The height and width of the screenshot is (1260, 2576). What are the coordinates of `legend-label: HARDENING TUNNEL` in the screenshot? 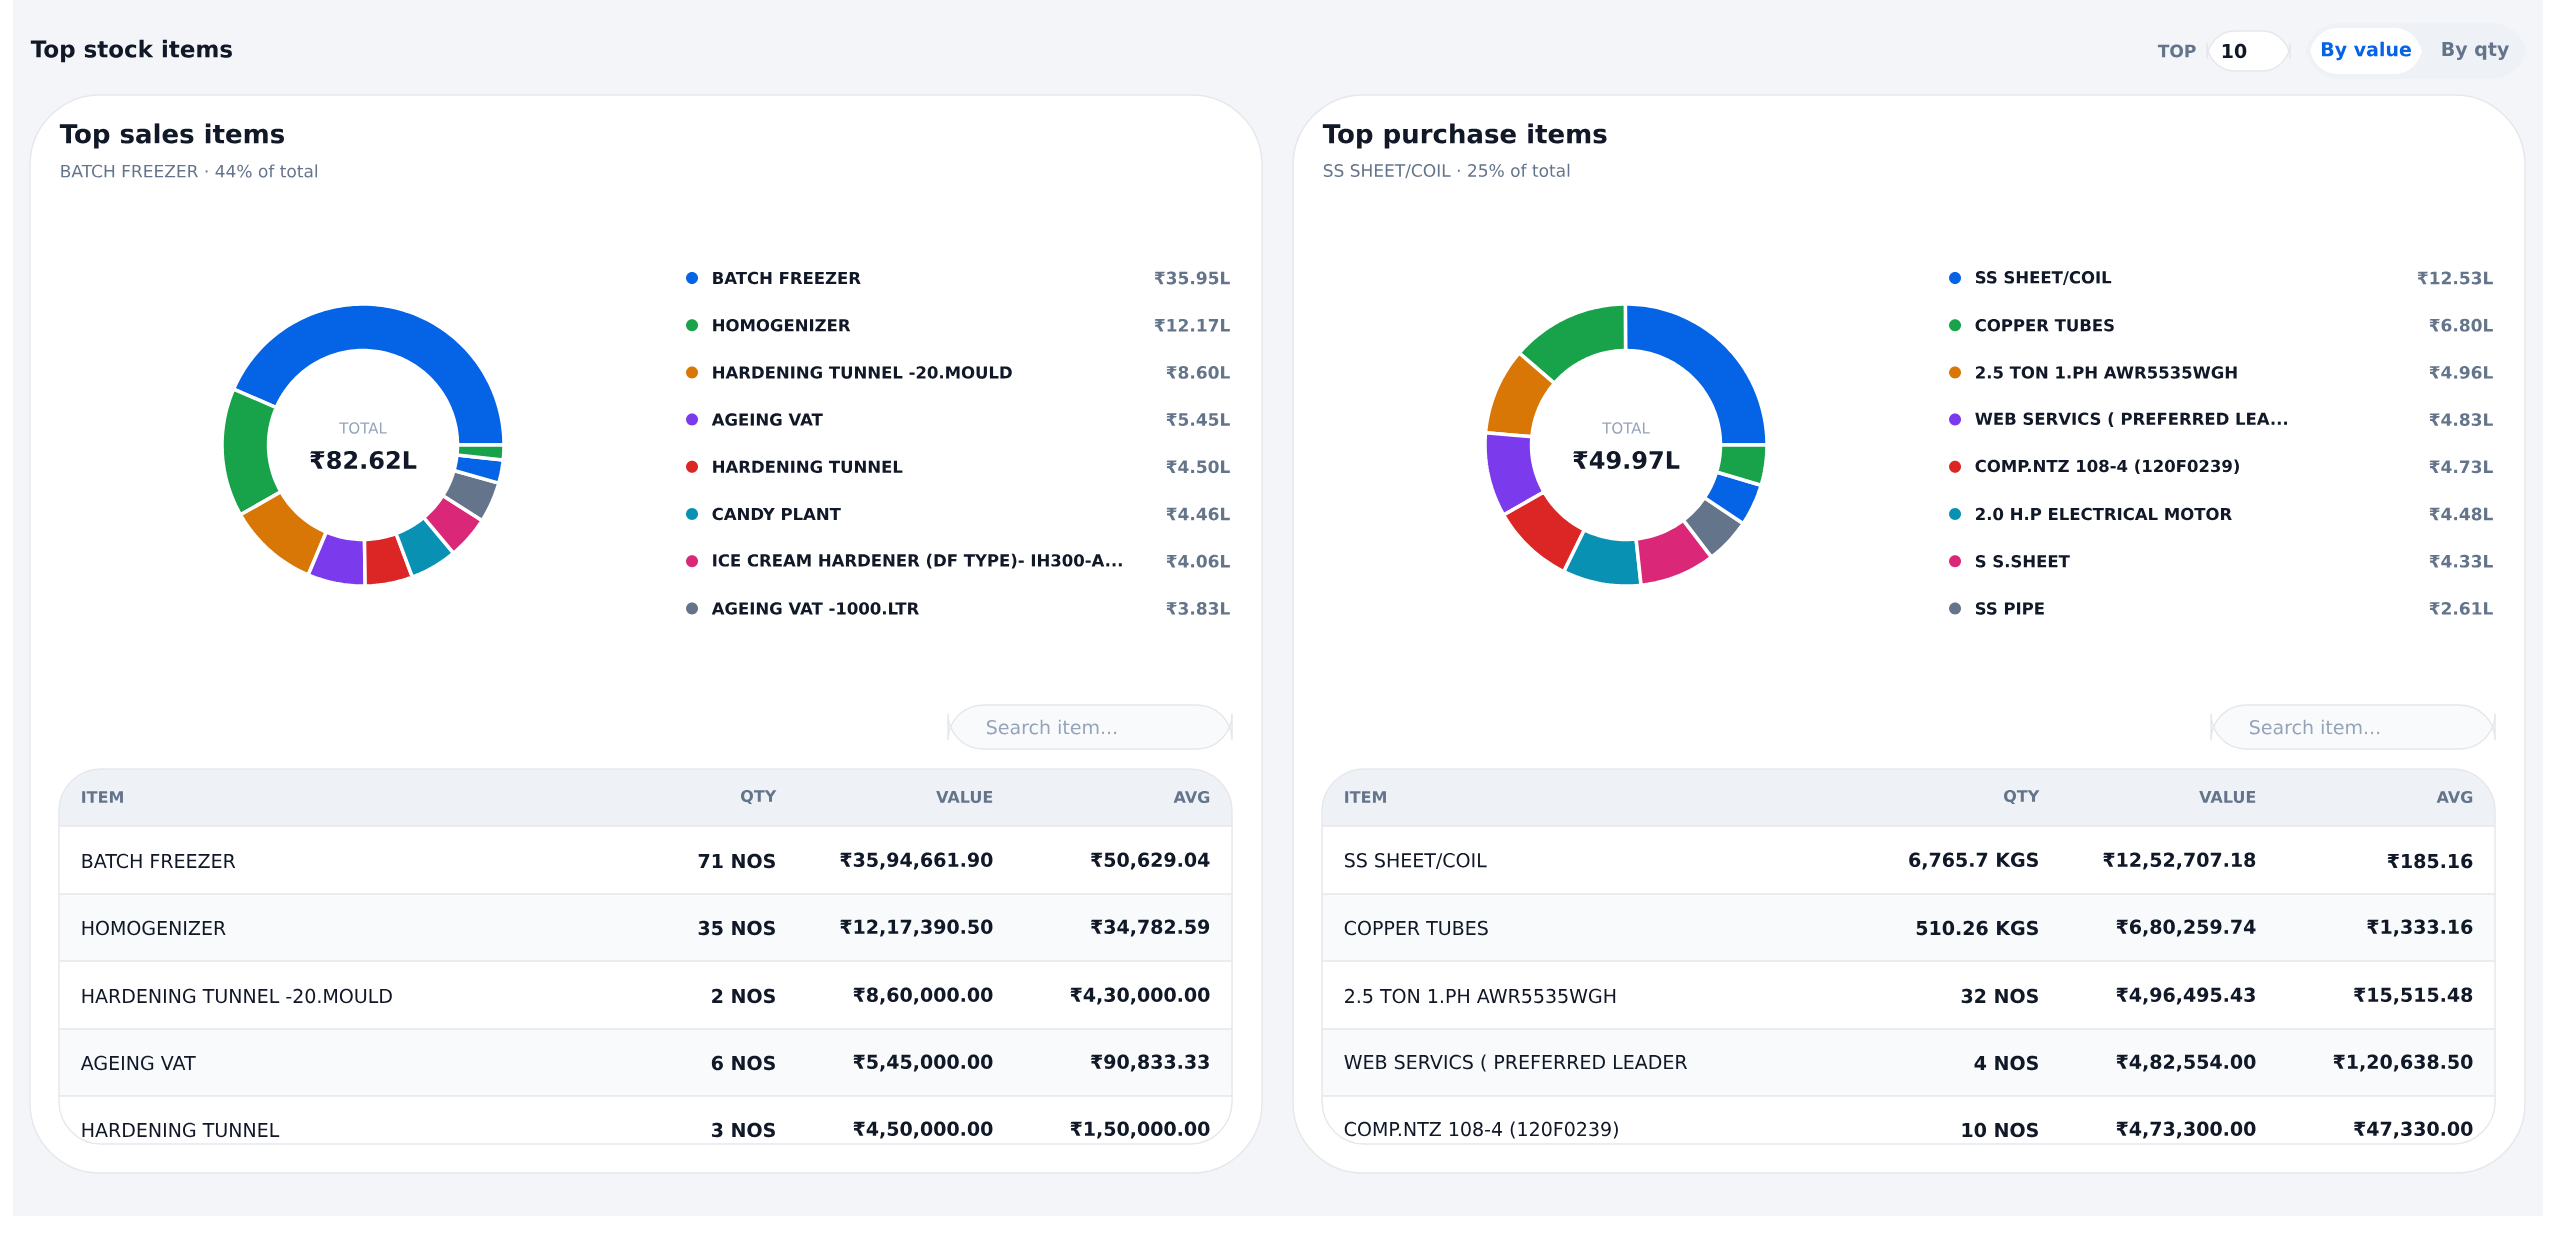 It's located at (808, 467).